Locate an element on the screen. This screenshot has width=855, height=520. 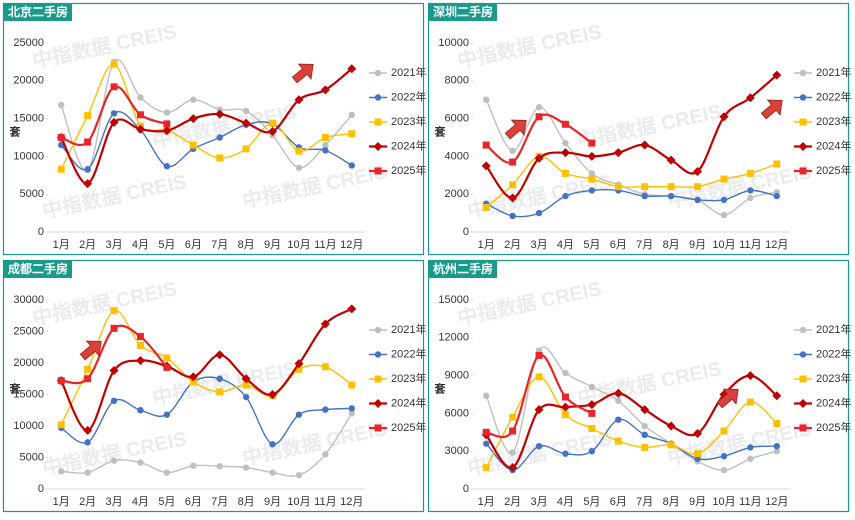
series-line is located at coordinates (631, 137).